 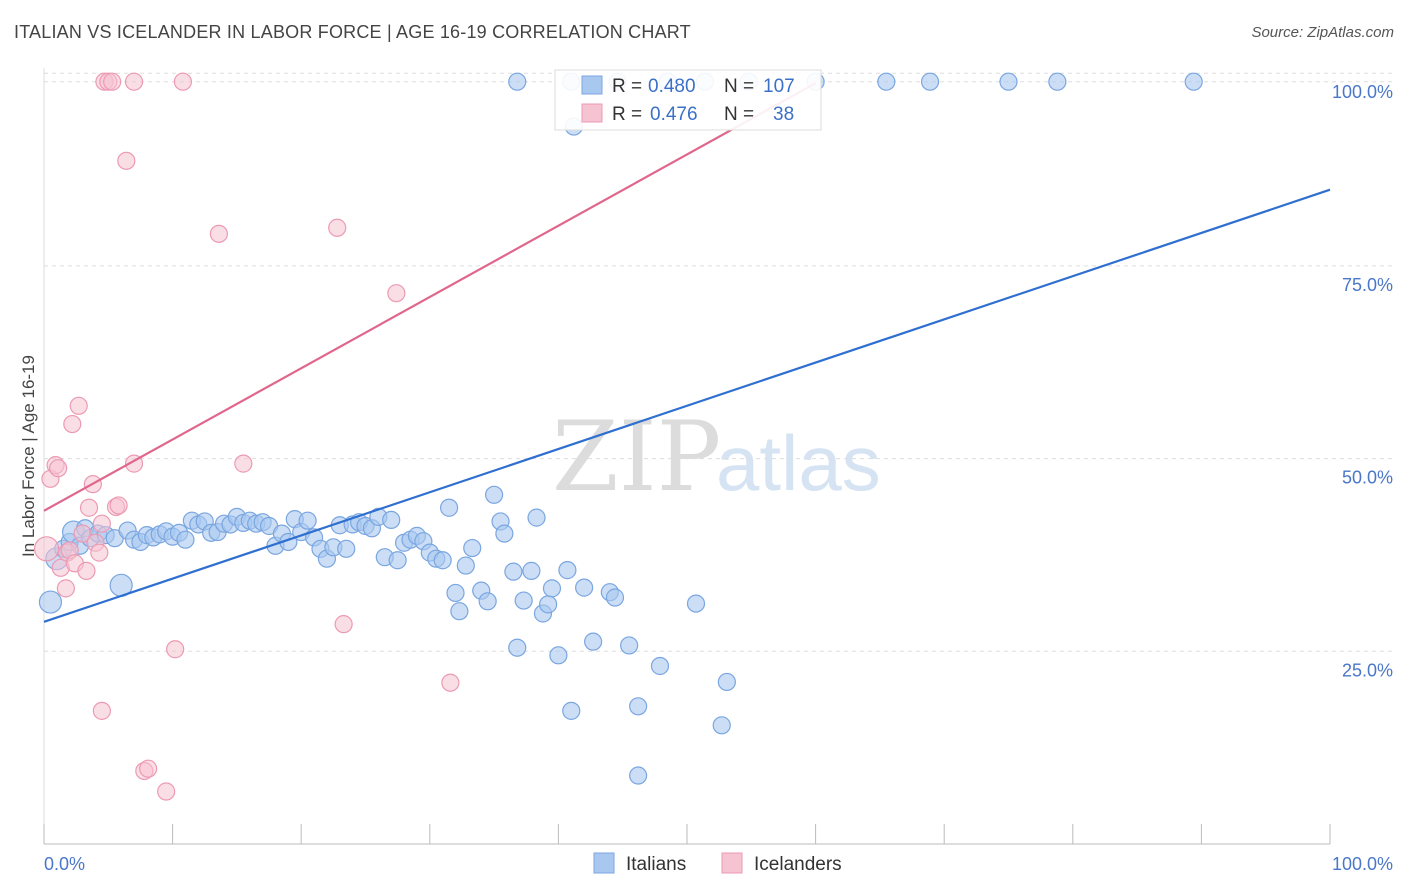 I want to click on x-tick-label-min: 0.0%, so click(x=64, y=864).